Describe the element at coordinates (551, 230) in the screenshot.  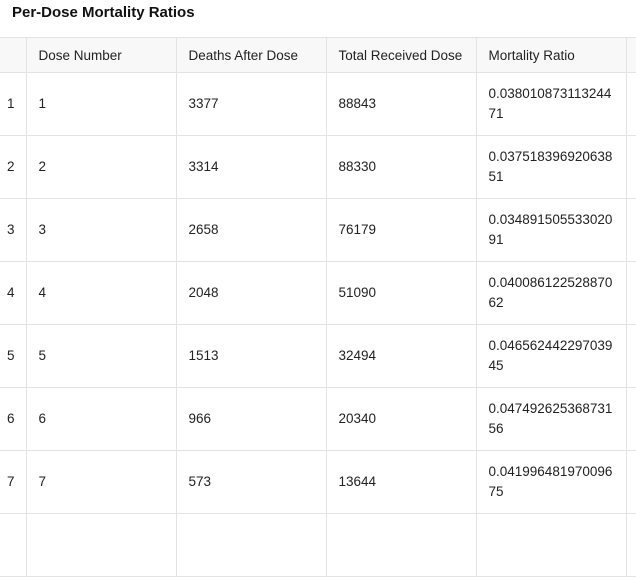
I see `mortality-ratio-cell: 0.03489150553302091` at that location.